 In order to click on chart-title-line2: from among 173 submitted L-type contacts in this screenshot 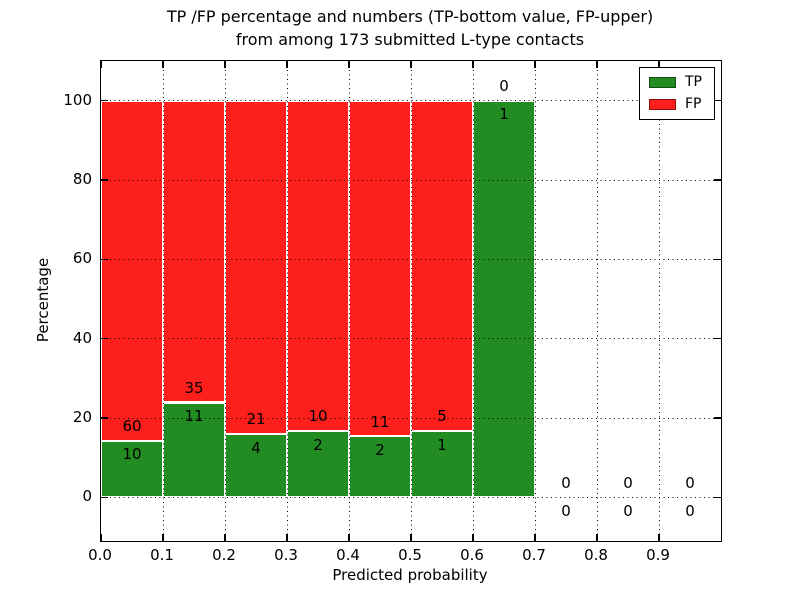, I will do `click(410, 39)`.